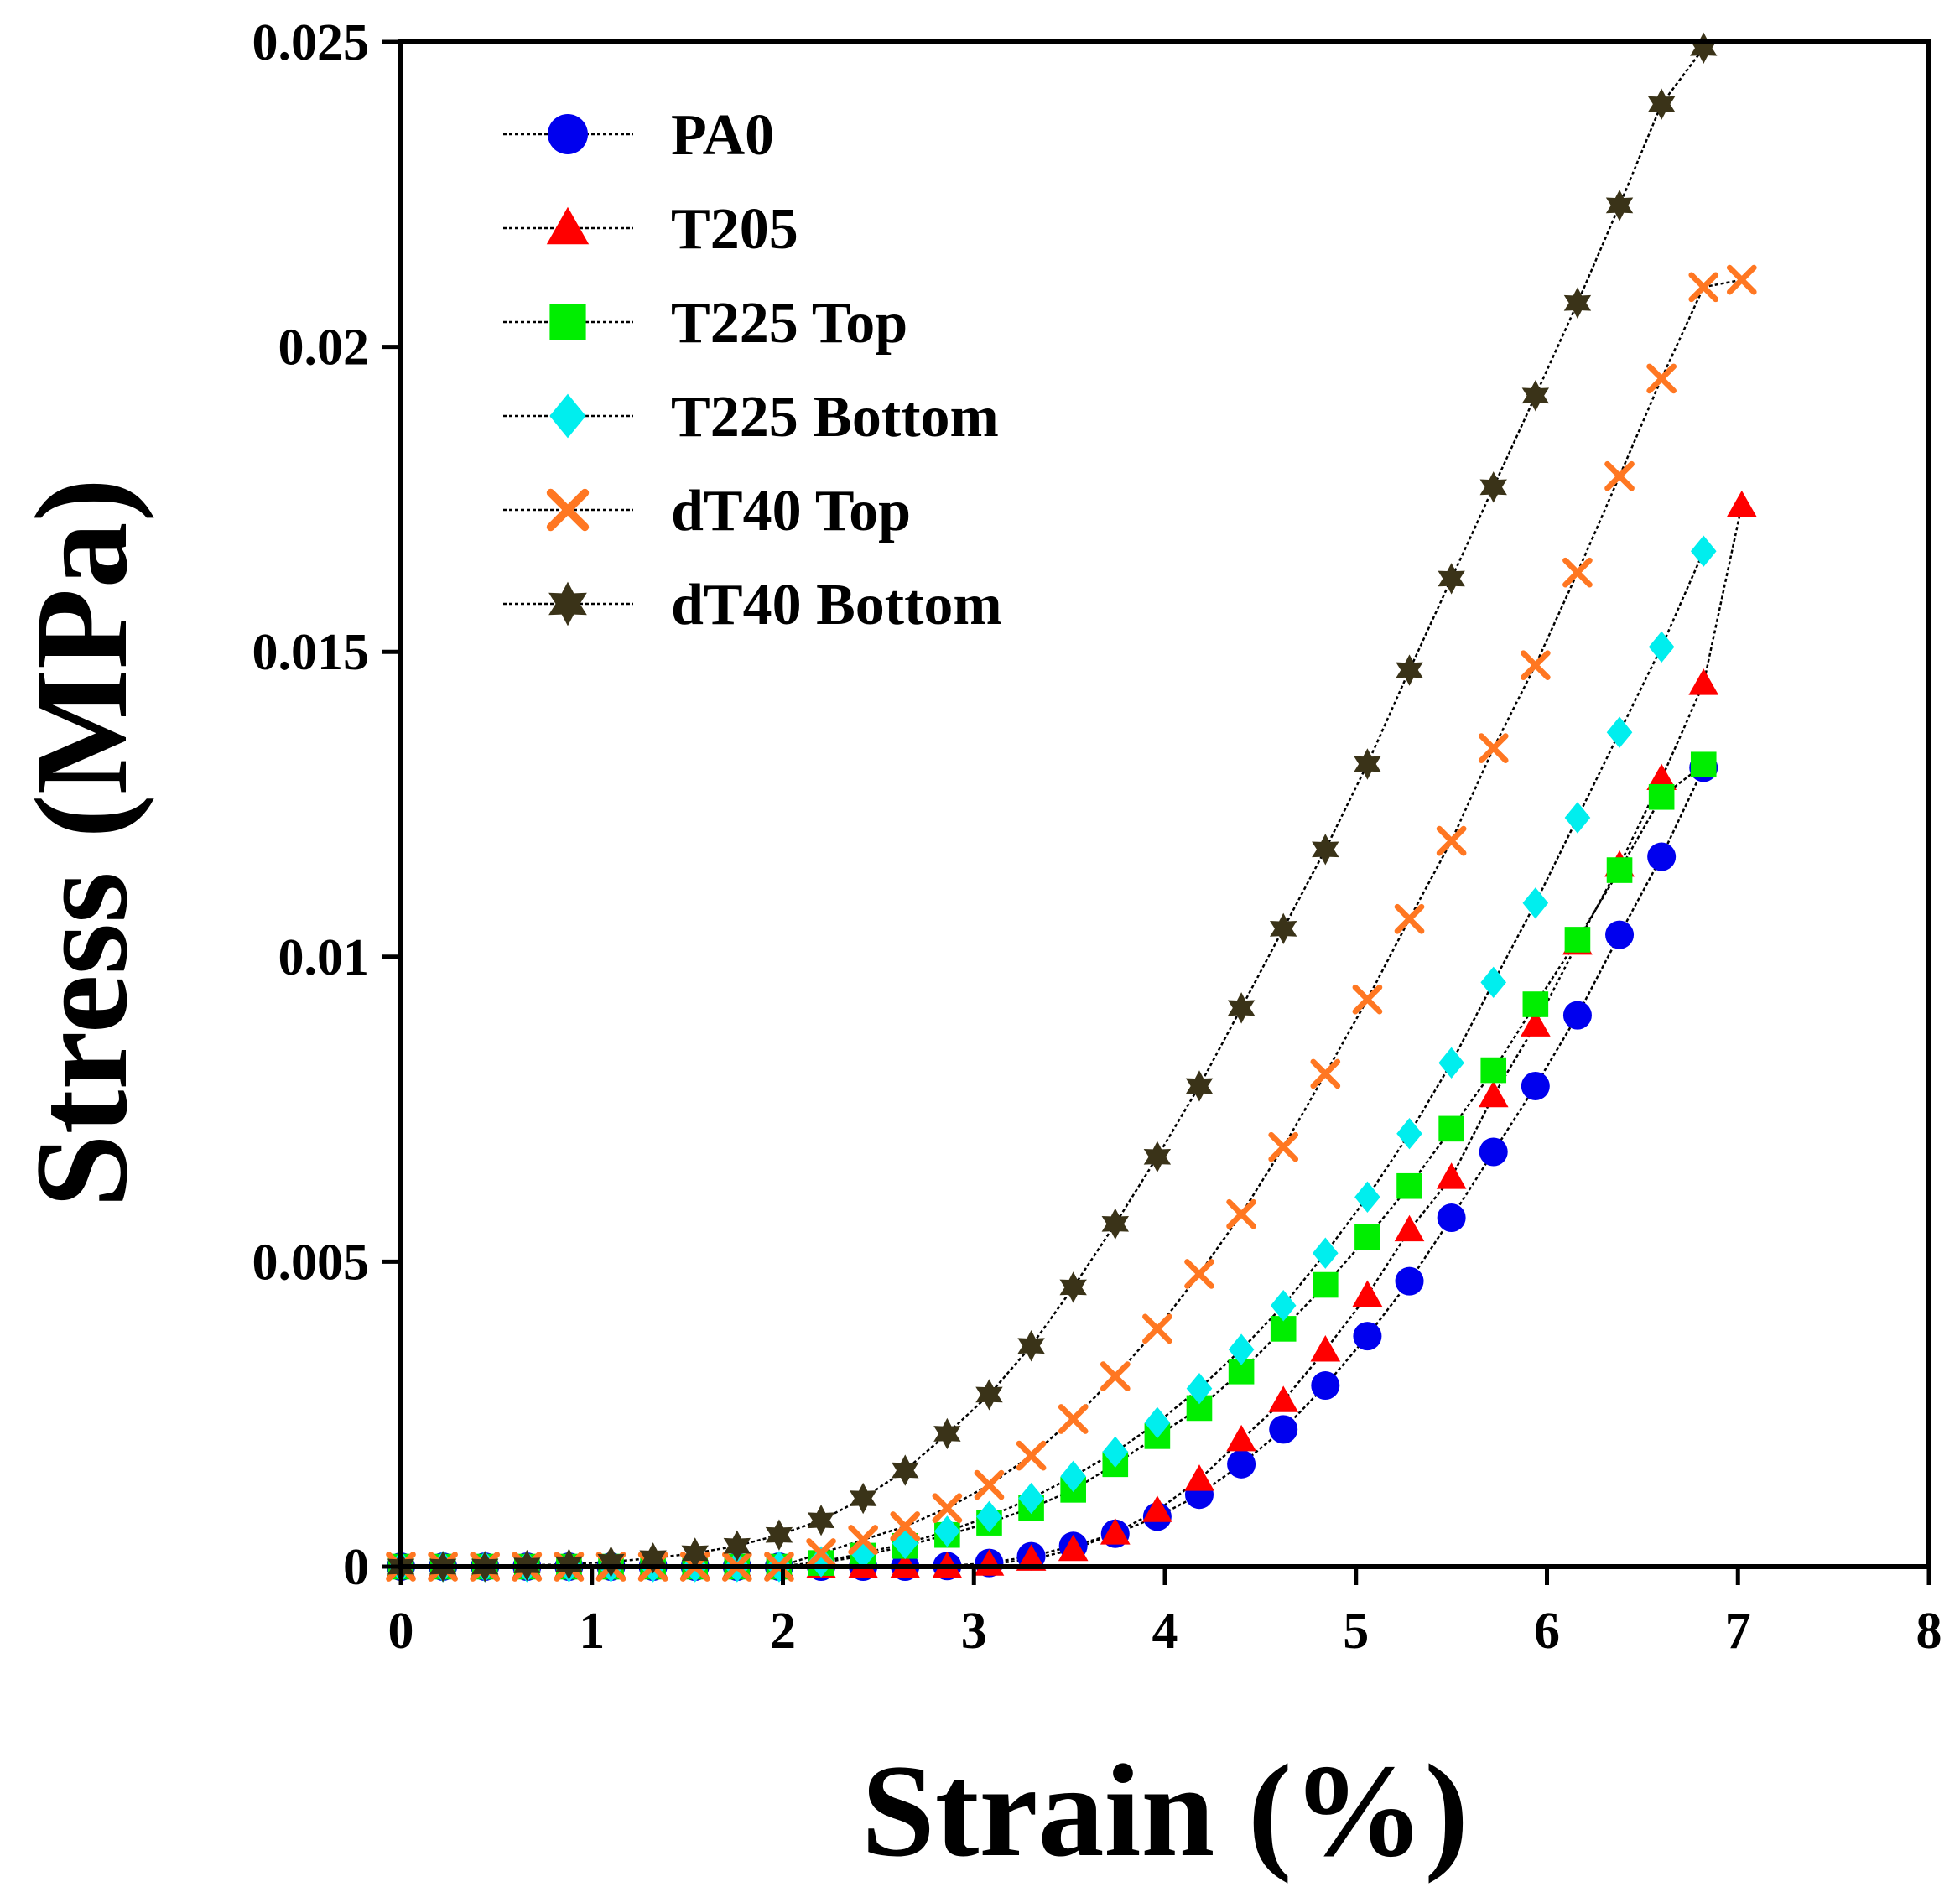  What do you see at coordinates (1738, 1631) in the screenshot?
I see `x-tick-label: 7` at bounding box center [1738, 1631].